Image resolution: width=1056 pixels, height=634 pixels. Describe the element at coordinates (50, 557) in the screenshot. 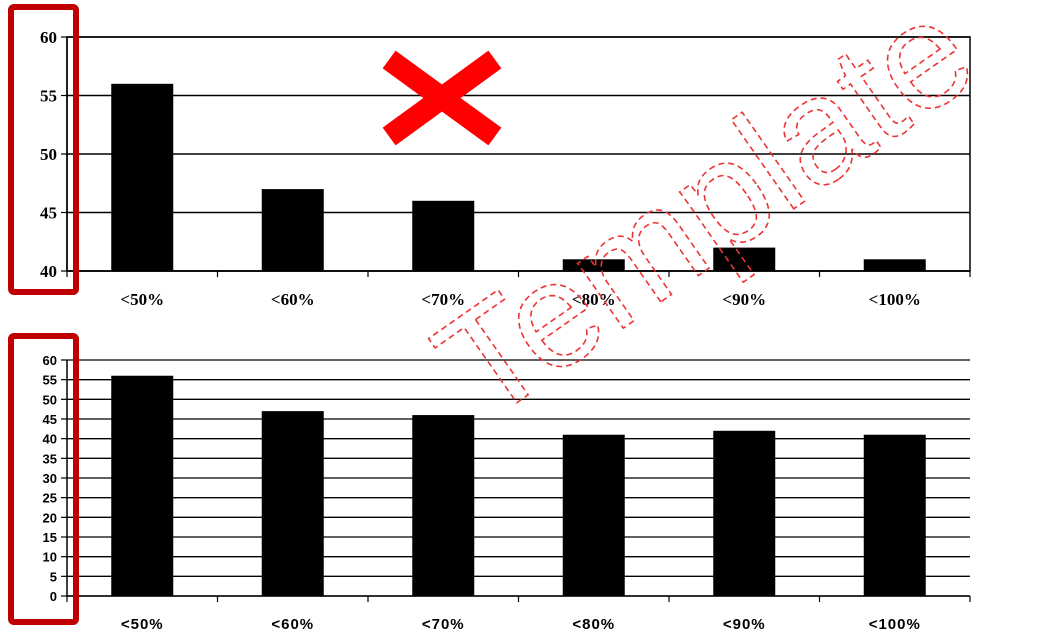

I see `y-tick-label: 10` at that location.